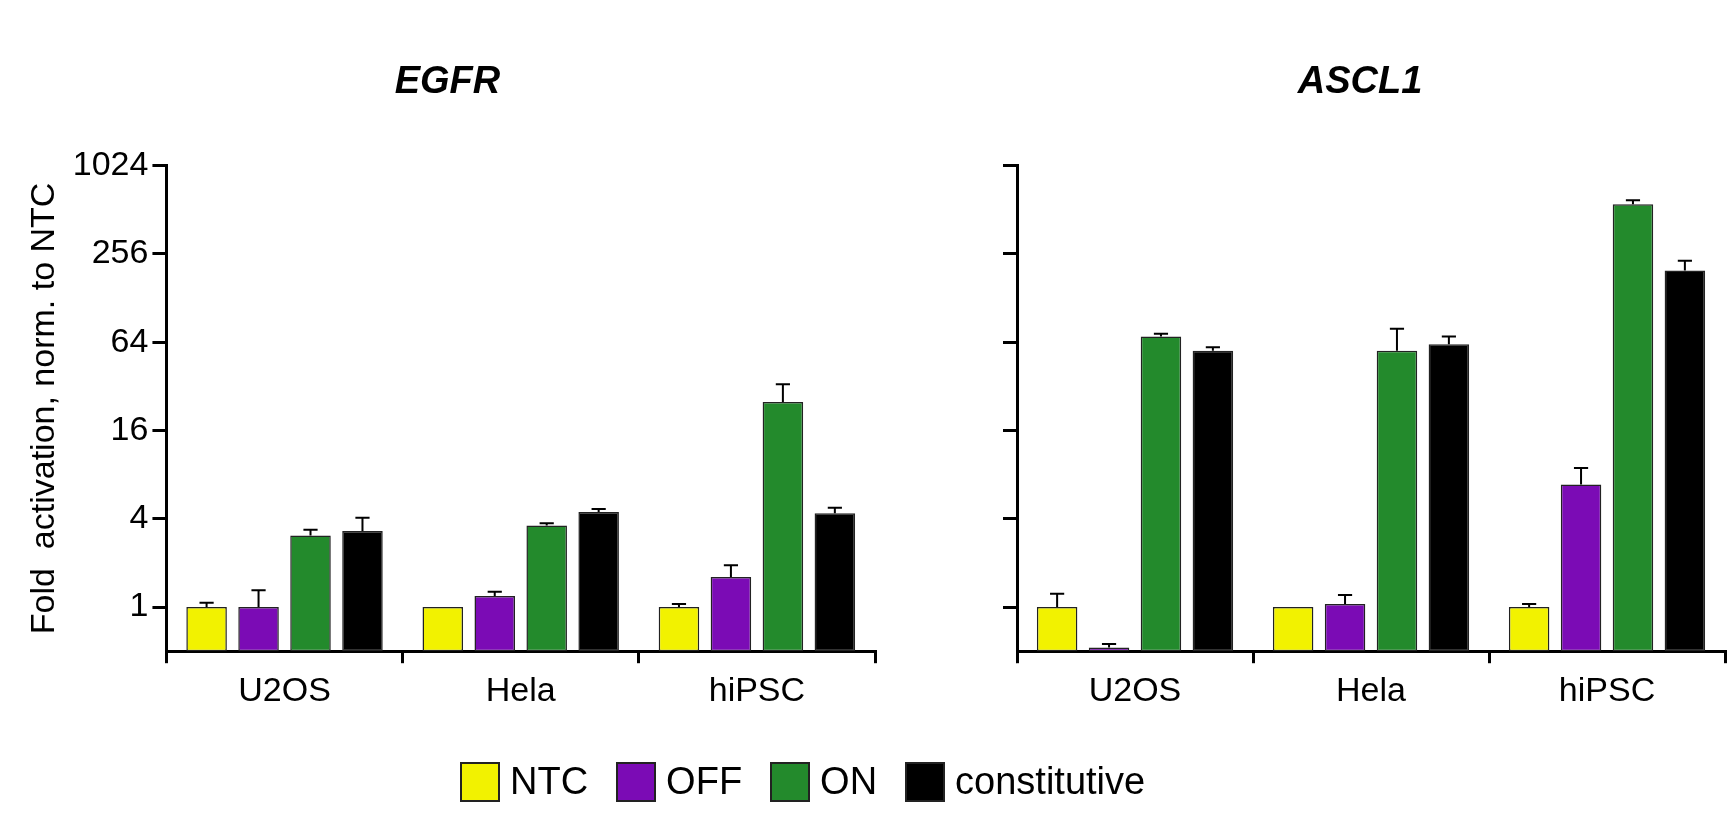 The image size is (1735, 830). I want to click on y-tick-label: 16, so click(129, 427).